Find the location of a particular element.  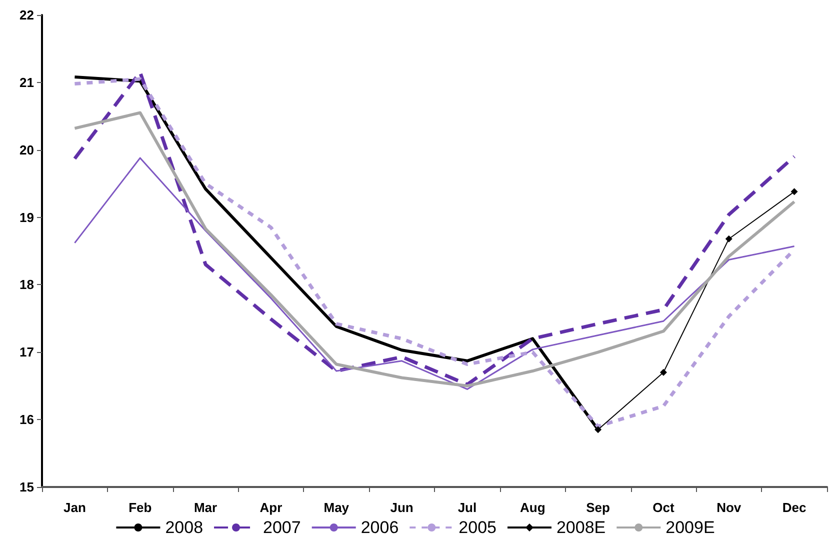

y-tick-label: 20 is located at coordinates (27, 150).